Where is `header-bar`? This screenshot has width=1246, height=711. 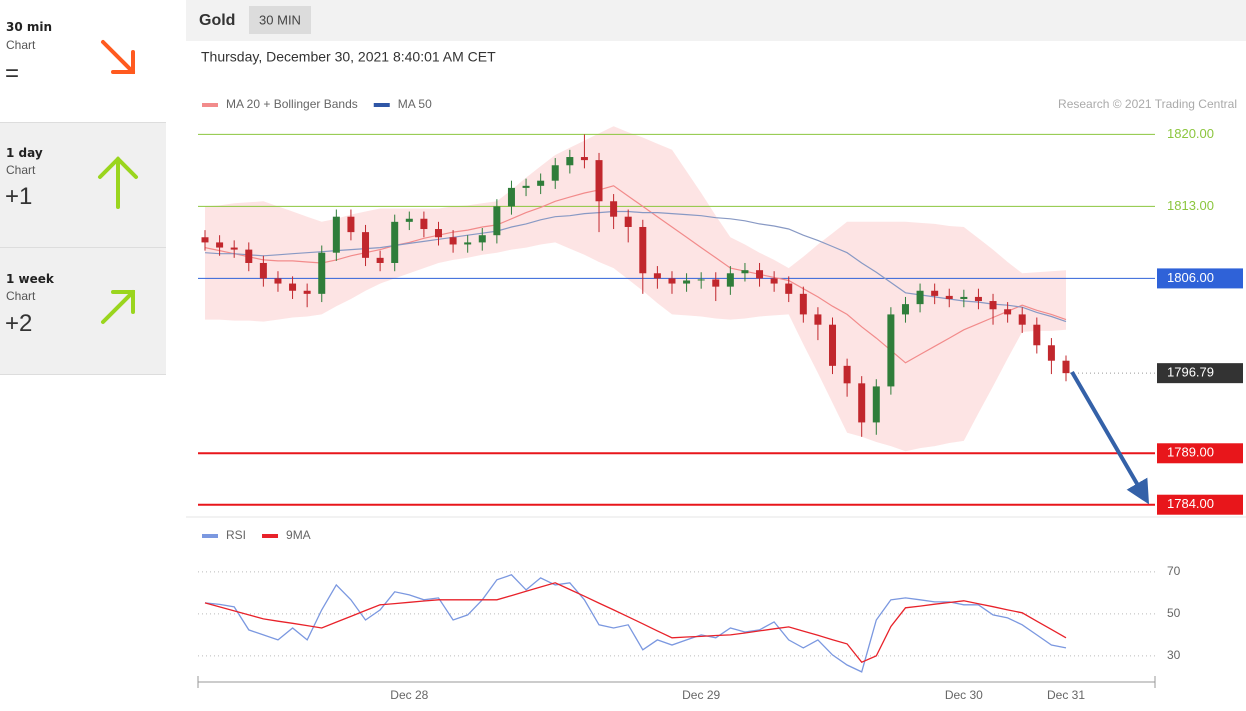 header-bar is located at coordinates (716, 20).